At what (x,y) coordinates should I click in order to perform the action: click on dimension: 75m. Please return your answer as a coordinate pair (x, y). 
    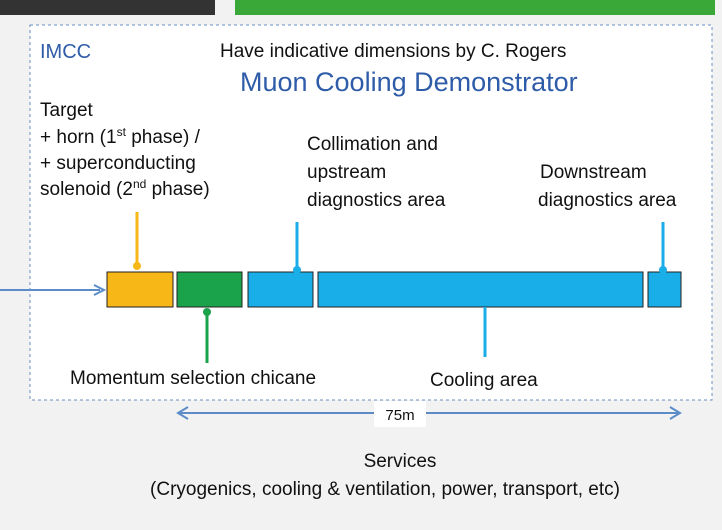
    Looking at the image, I should click on (399, 415).